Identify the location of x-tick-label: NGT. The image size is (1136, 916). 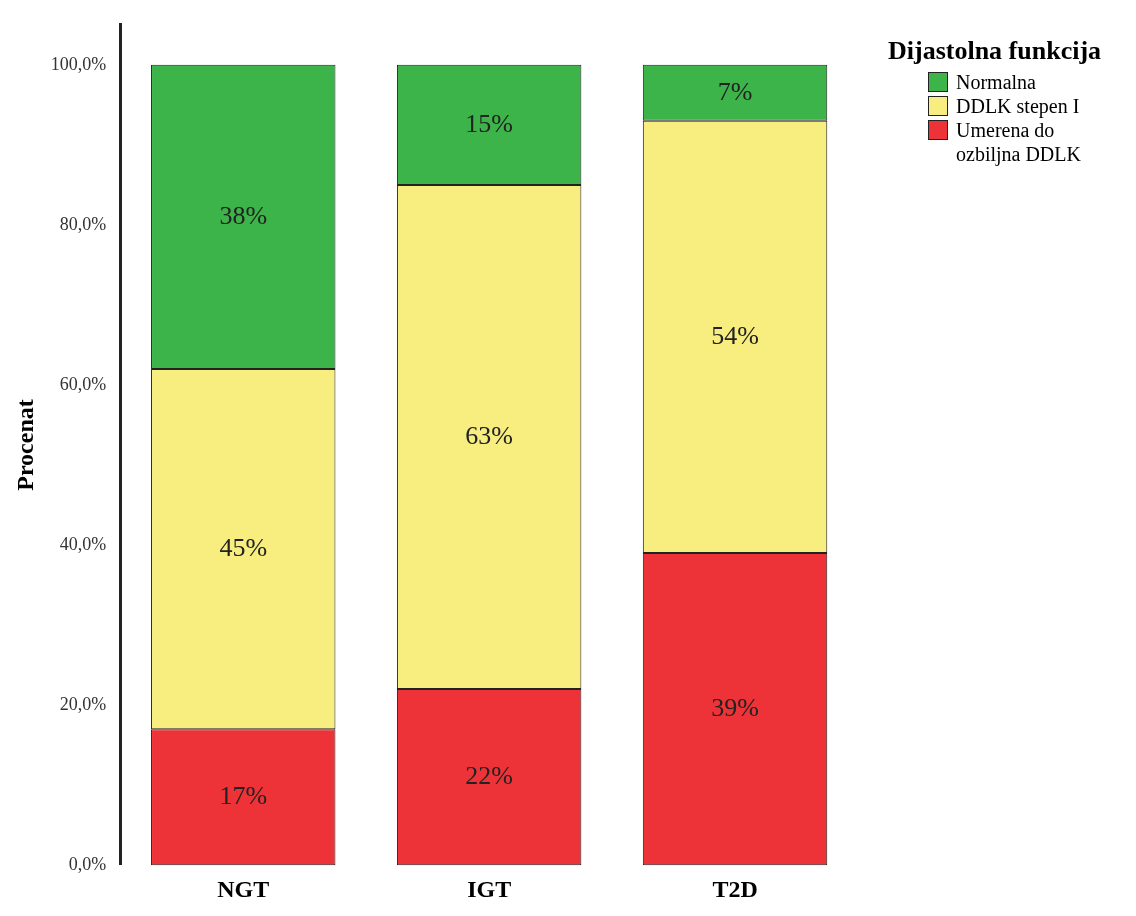
(243, 888).